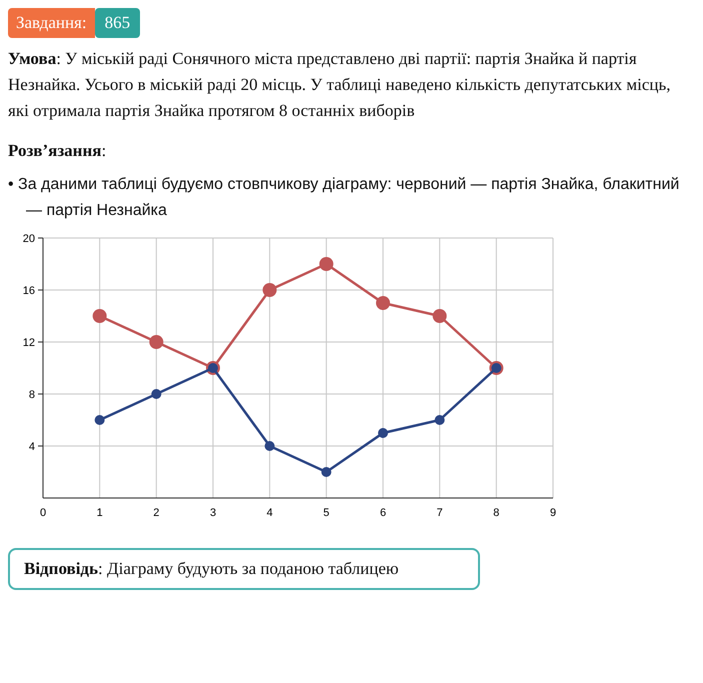 The width and height of the screenshot is (703, 683). What do you see at coordinates (28, 291) in the screenshot?
I see `y-tick-label: 16` at bounding box center [28, 291].